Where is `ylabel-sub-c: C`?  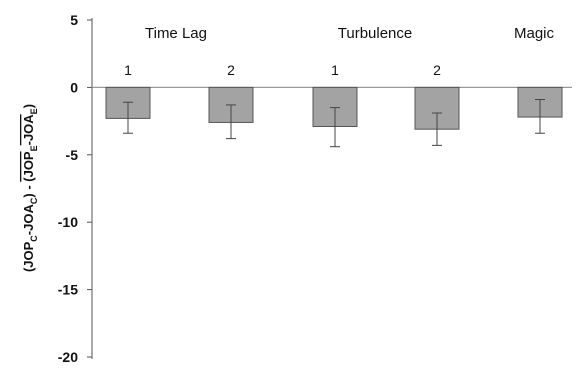 ylabel-sub-c: C is located at coordinates (34, 238).